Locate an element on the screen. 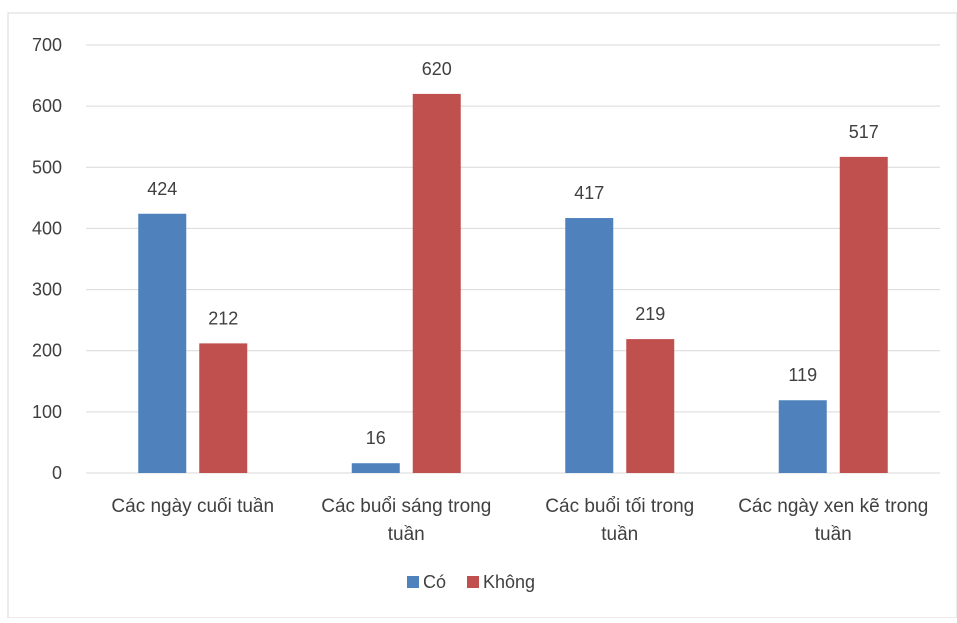  y-tick-label: 500 is located at coordinates (47, 167).